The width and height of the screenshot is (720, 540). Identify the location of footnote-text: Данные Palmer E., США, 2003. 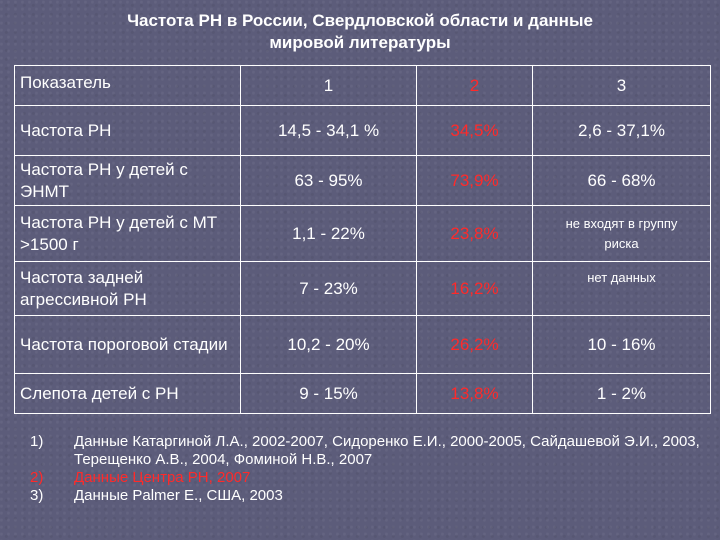
(178, 495).